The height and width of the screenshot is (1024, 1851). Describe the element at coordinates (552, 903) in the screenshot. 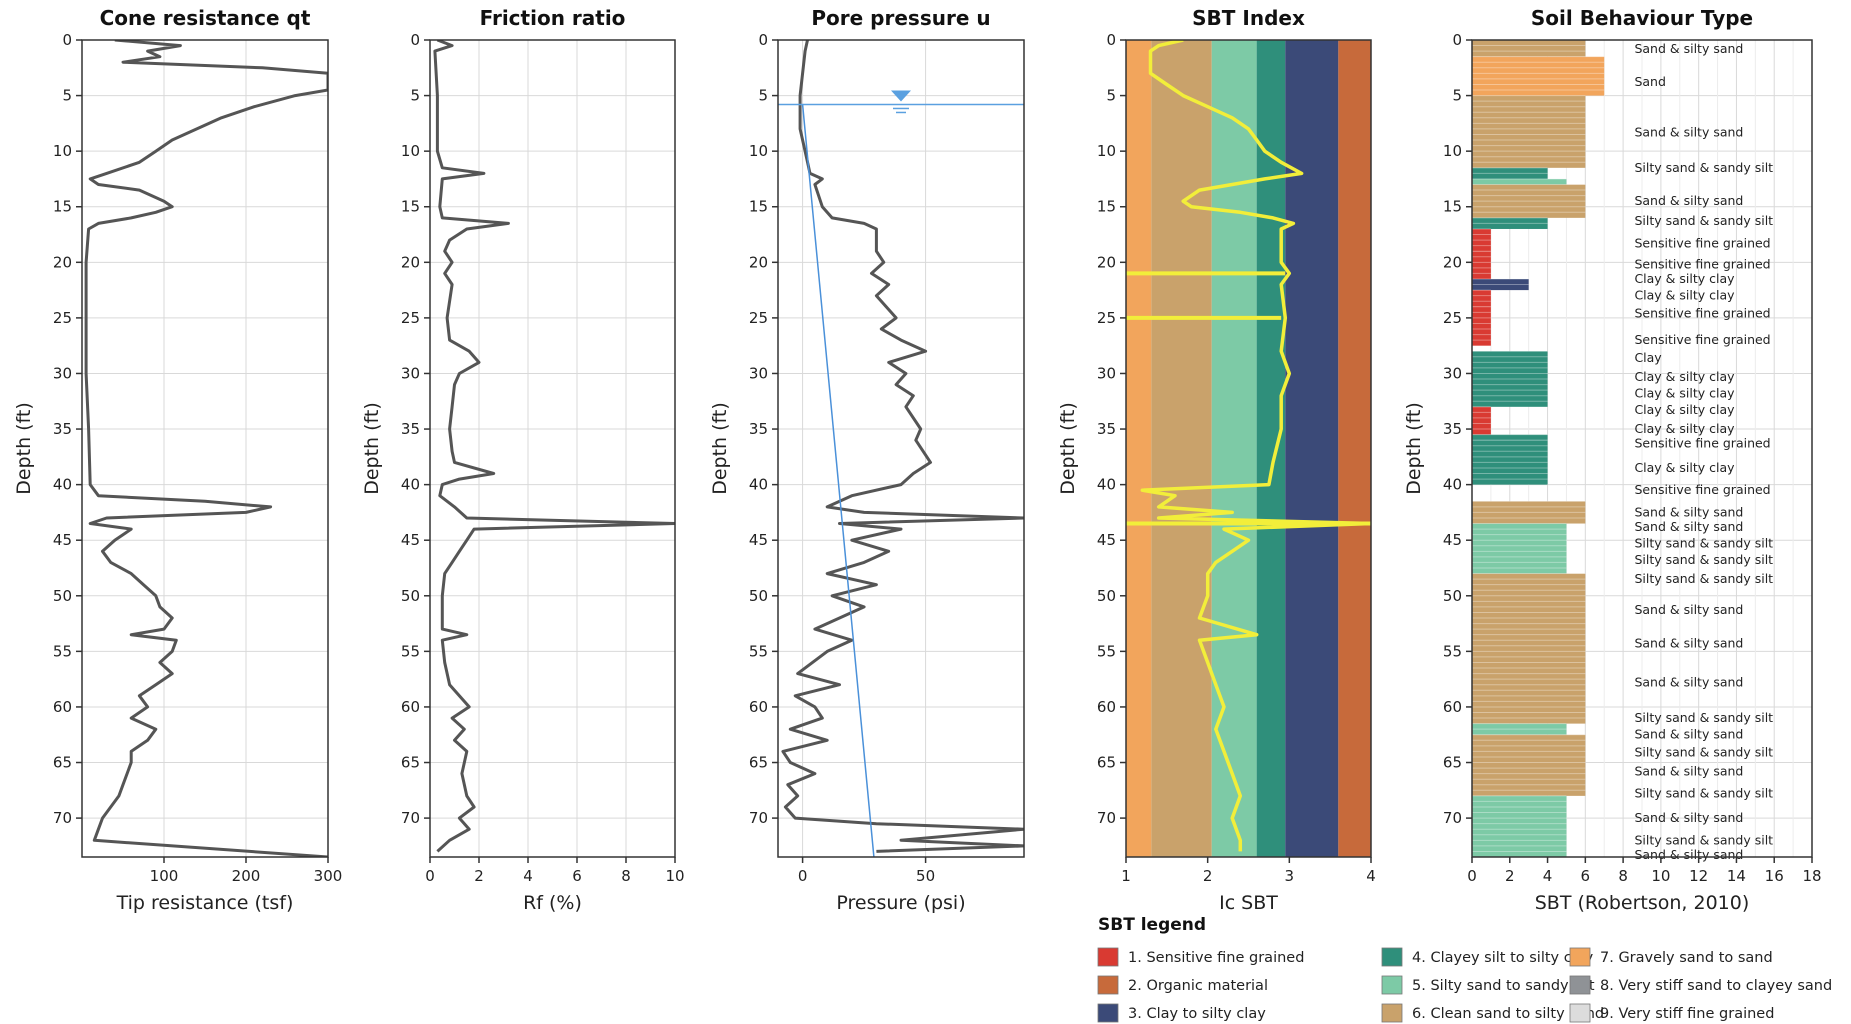

I see `x-axis-label: Rf (%)` at that location.